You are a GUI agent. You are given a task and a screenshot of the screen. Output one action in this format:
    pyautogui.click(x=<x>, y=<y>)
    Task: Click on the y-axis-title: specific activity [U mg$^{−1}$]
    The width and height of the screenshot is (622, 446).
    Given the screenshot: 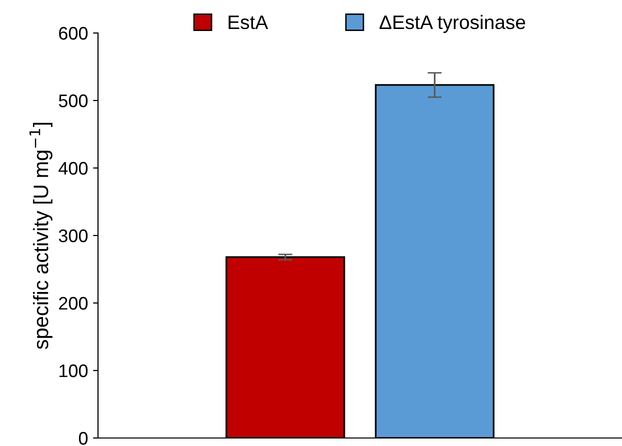 What is the action you would take?
    pyautogui.click(x=40, y=236)
    